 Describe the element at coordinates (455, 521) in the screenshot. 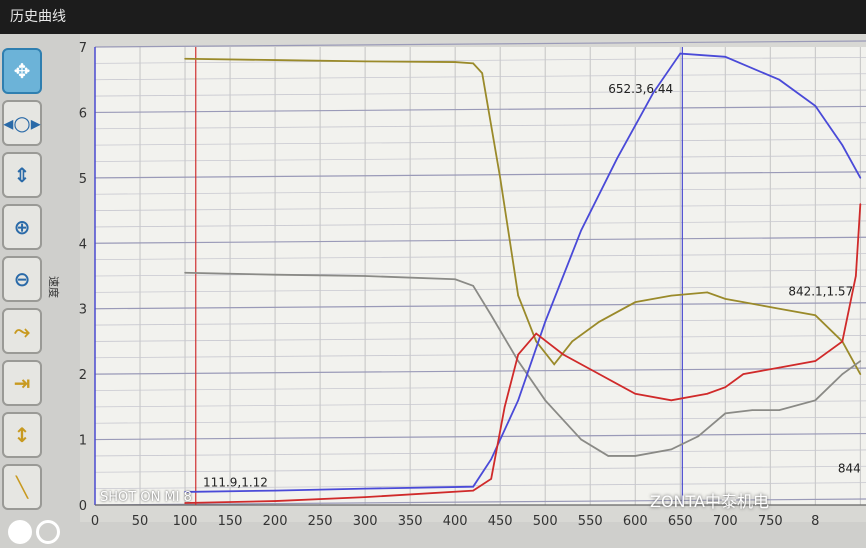

I see `x-tick-label: 400` at that location.